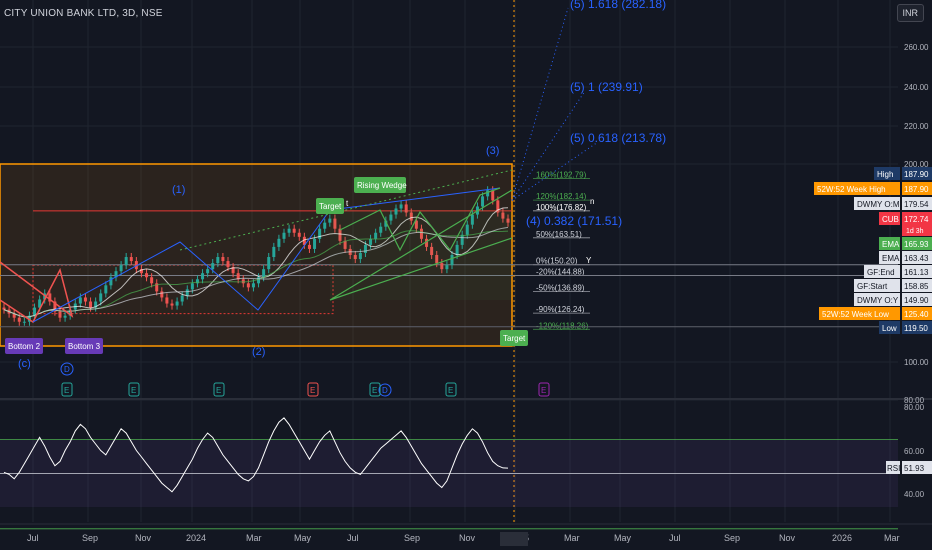 This screenshot has width=932, height=550. What do you see at coordinates (606, 87) in the screenshot?
I see `projection-label: (5) 1 (239.91)` at bounding box center [606, 87].